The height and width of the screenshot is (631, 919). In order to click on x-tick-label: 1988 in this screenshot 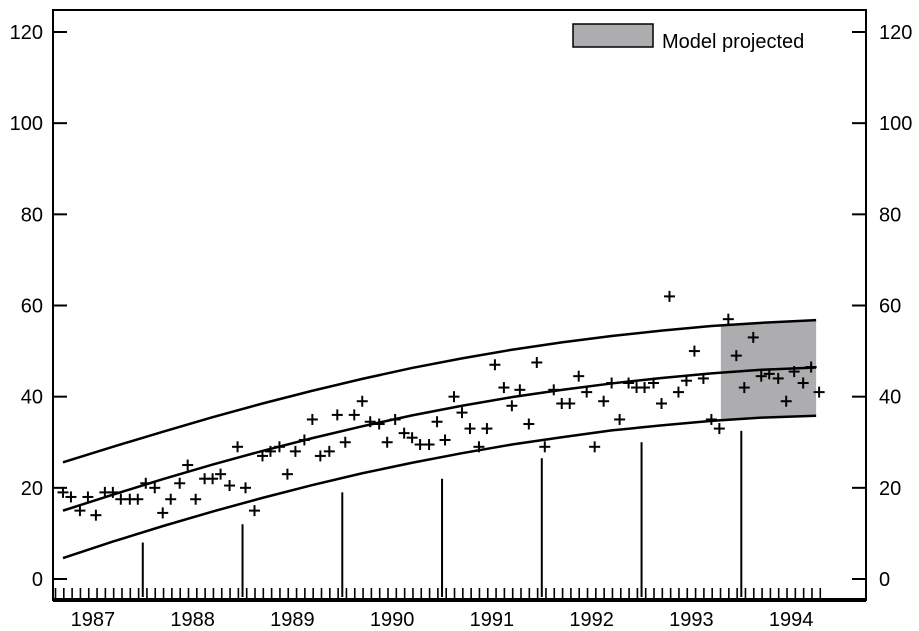, I will do `click(192, 620)`.